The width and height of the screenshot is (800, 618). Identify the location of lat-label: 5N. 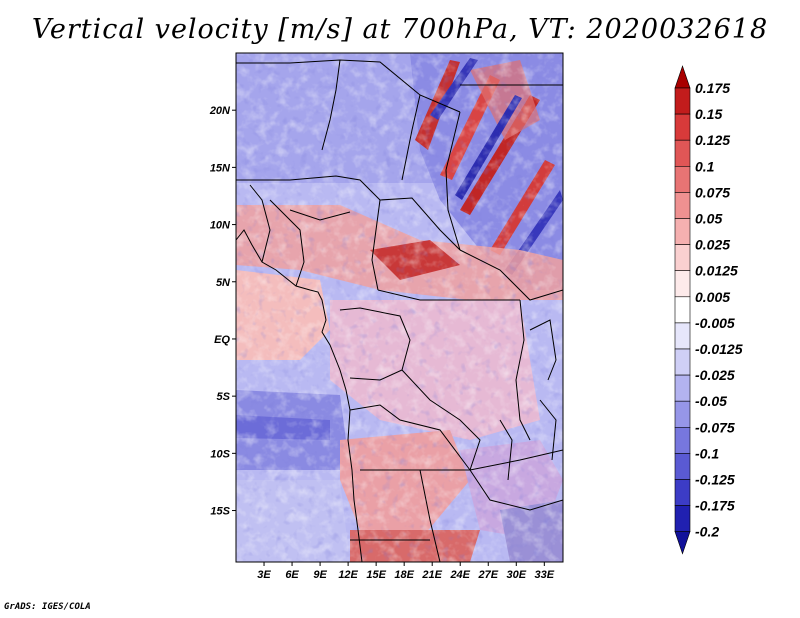
(223, 283).